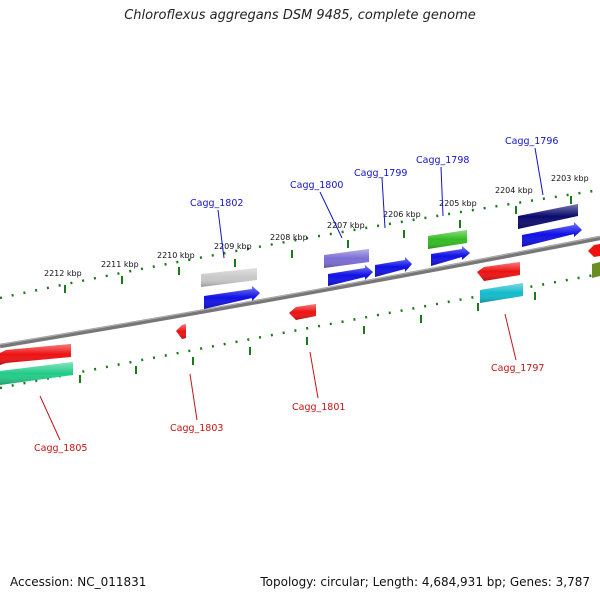 The image size is (600, 600). What do you see at coordinates (570, 178) in the screenshot?
I see `scale-label: 2203 kbp` at bounding box center [570, 178].